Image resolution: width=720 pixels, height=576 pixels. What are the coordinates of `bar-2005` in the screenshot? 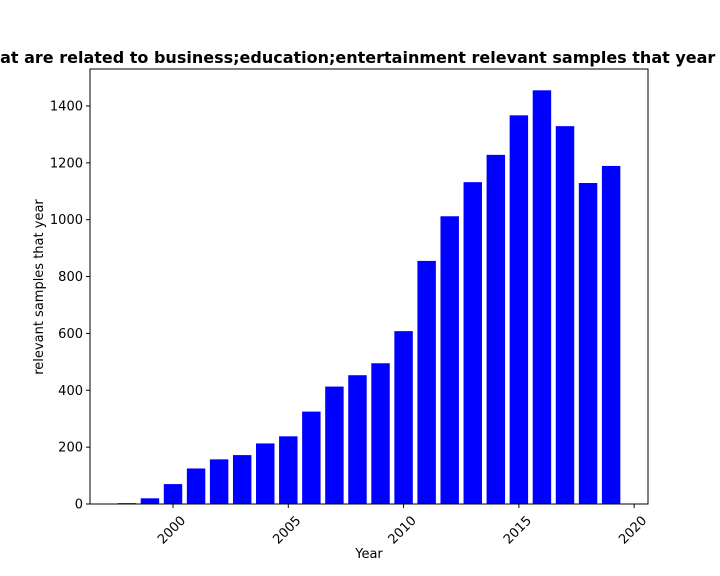 It's located at (288, 470).